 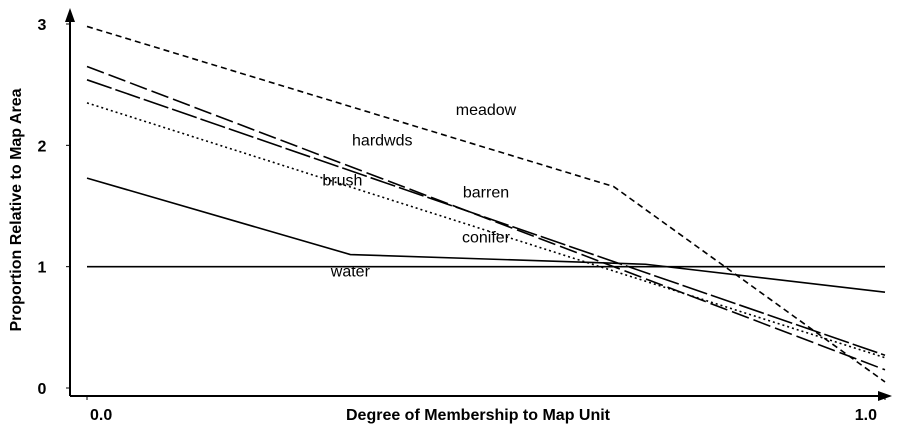 I want to click on x-axis-label: Degree of Membership to Map Unit, so click(x=478, y=415).